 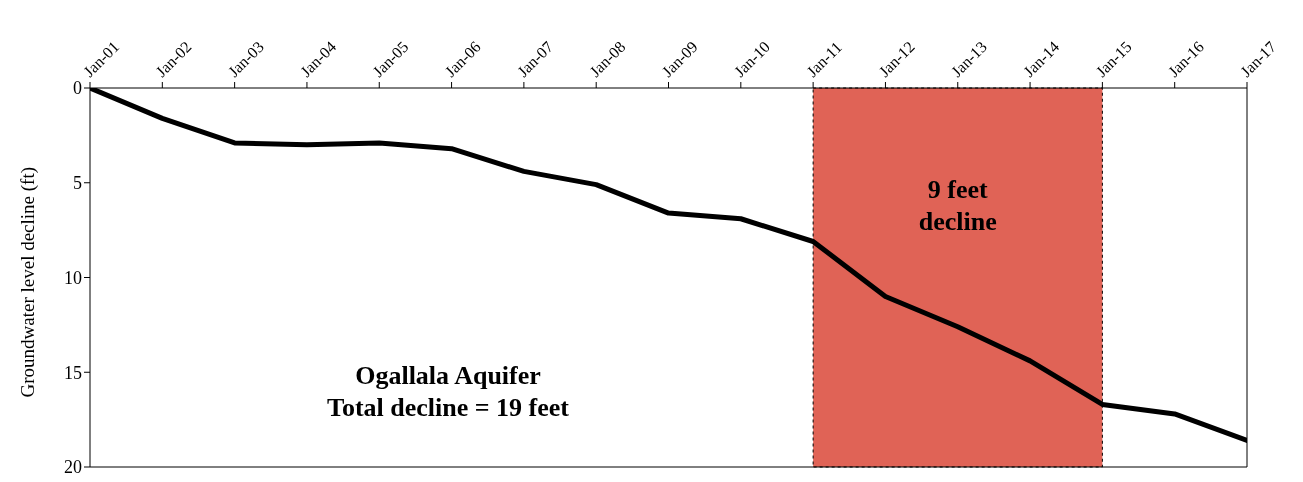 I want to click on y-tick-label: 0, so click(x=77, y=88).